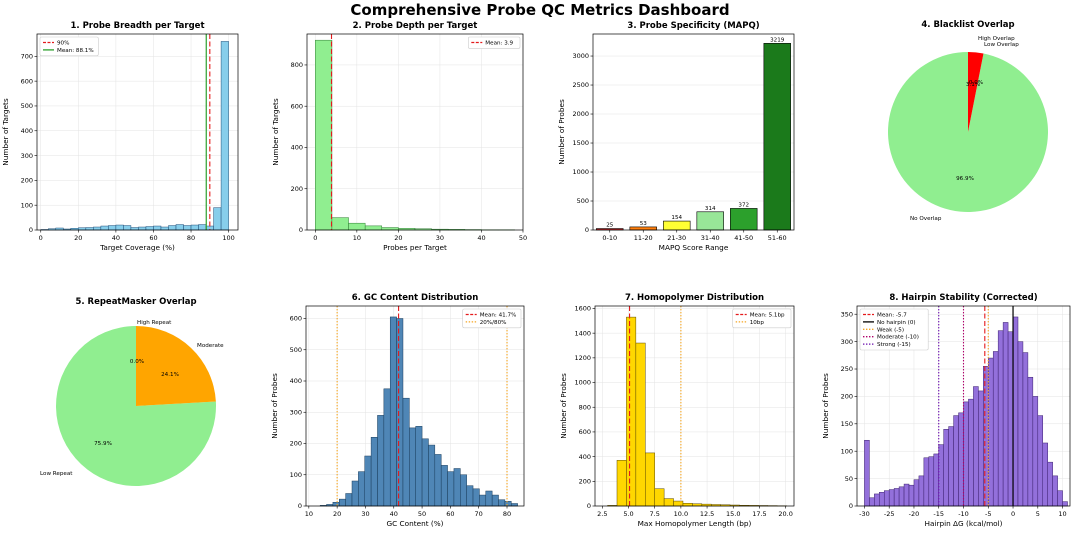 The image size is (1080, 536). What do you see at coordinates (63, 44) in the screenshot?
I see `legend-label: 90%` at bounding box center [63, 44].